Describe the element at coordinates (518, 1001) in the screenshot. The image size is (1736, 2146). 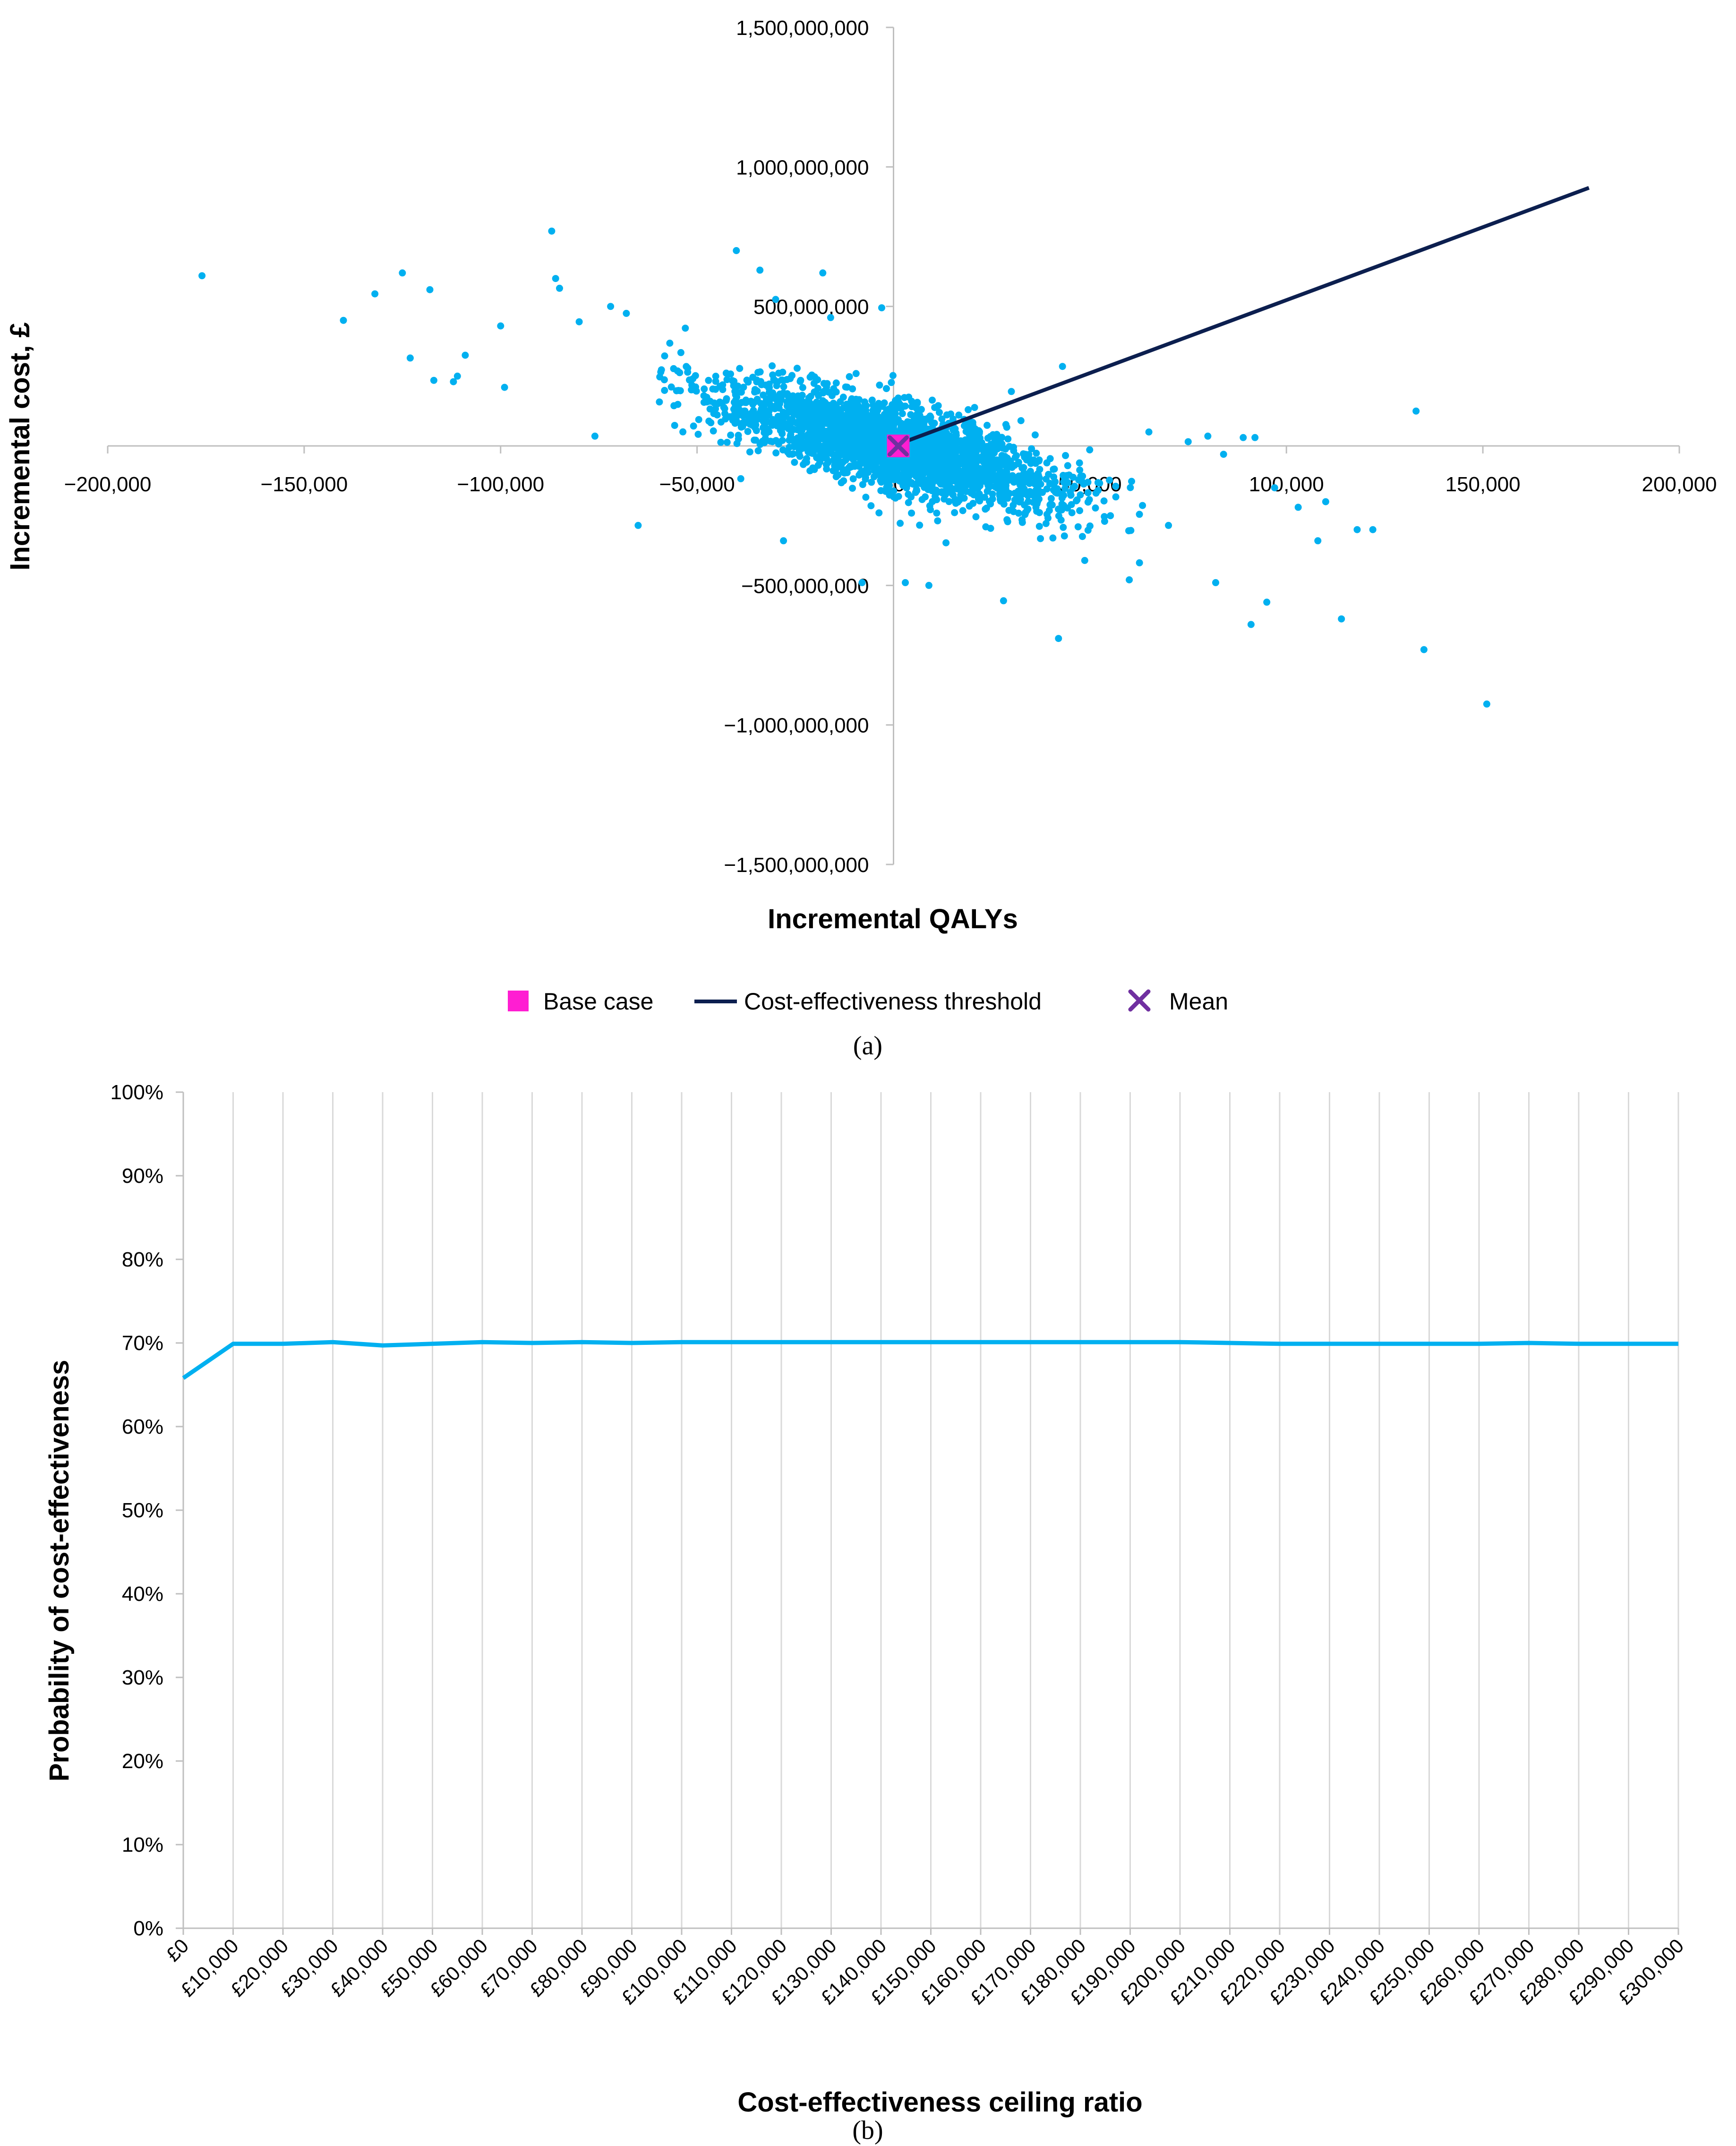
I see `legend-base-case-swatch` at that location.